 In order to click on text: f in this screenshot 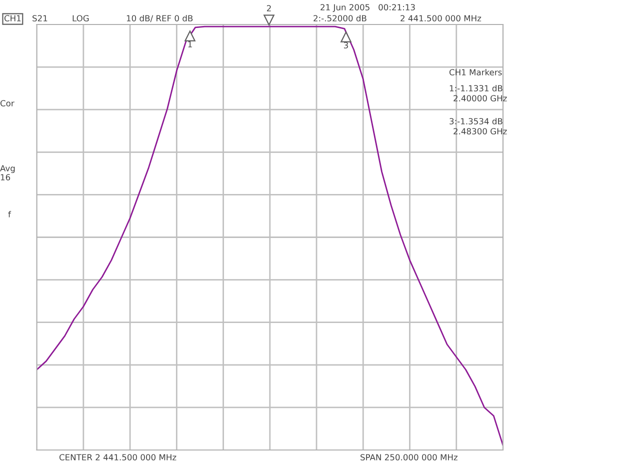, I will do `click(10, 214)`.